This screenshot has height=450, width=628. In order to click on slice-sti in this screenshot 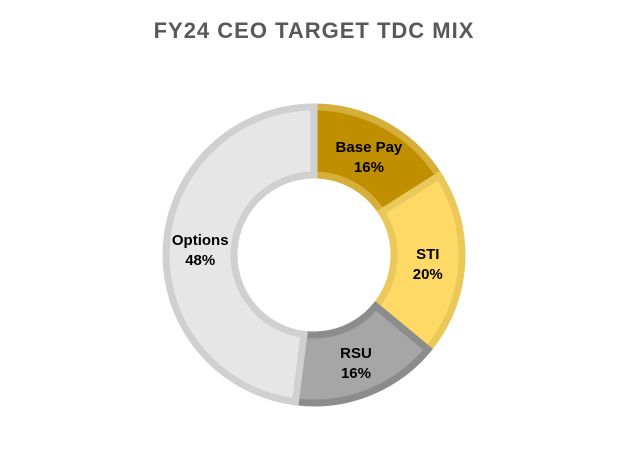, I will do `click(418, 262)`.